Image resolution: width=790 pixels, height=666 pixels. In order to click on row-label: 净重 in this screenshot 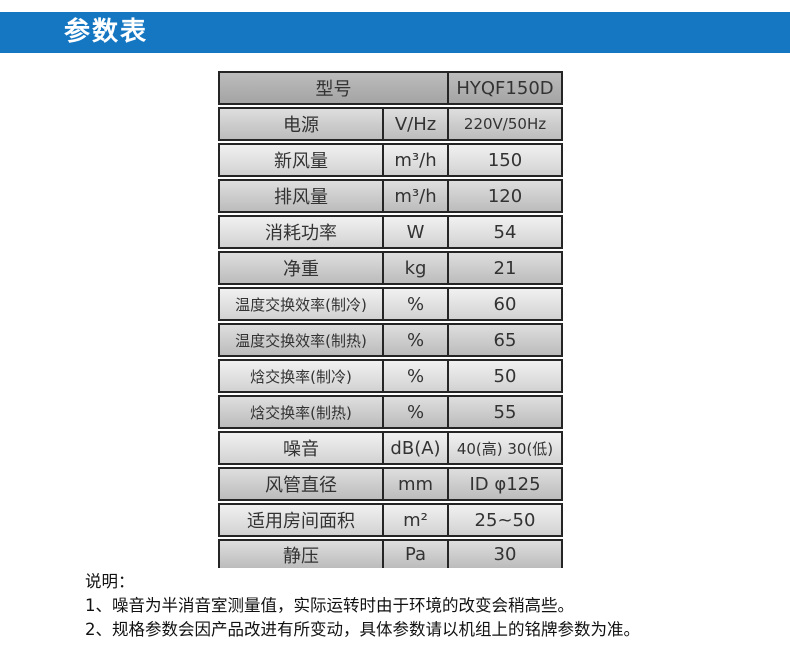, I will do `click(301, 269)`.